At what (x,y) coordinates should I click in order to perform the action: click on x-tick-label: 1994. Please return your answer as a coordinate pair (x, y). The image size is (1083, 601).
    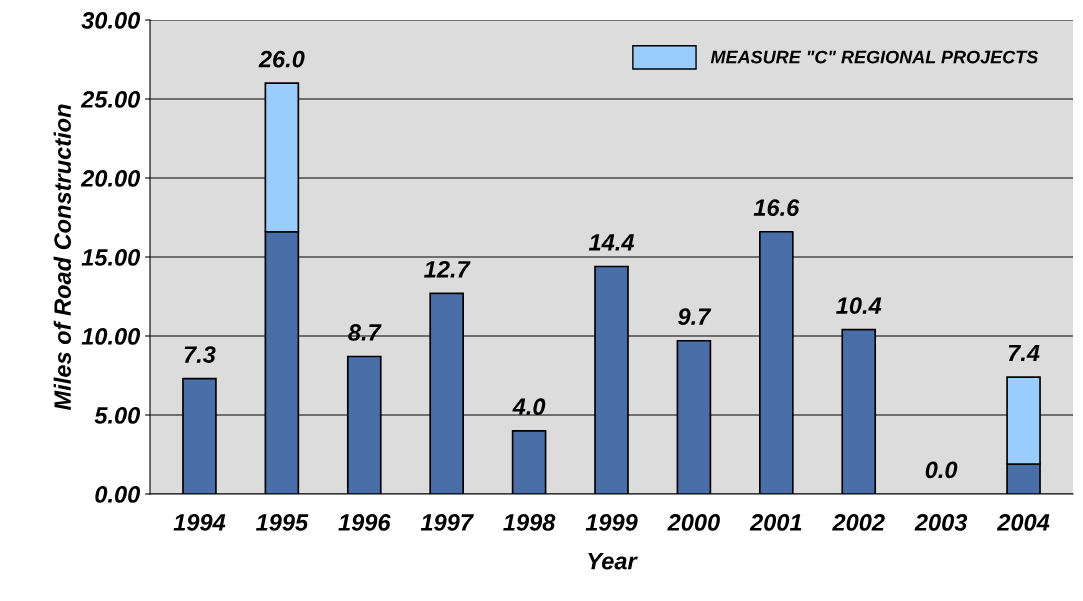
    Looking at the image, I should click on (199, 522).